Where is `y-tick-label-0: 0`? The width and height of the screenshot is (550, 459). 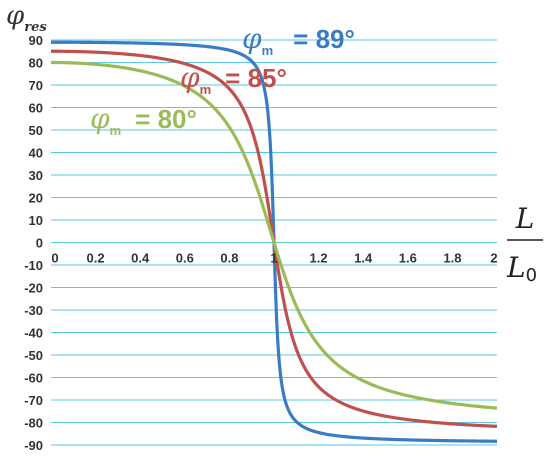 y-tick-label-0: 0 is located at coordinates (39, 243).